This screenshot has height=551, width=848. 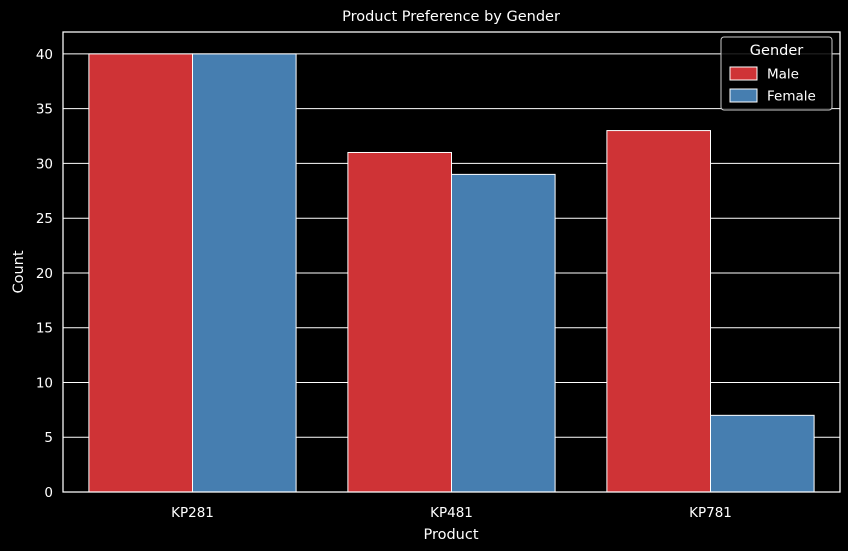 What do you see at coordinates (743, 95) in the screenshot?
I see `legend-swatch-female` at bounding box center [743, 95].